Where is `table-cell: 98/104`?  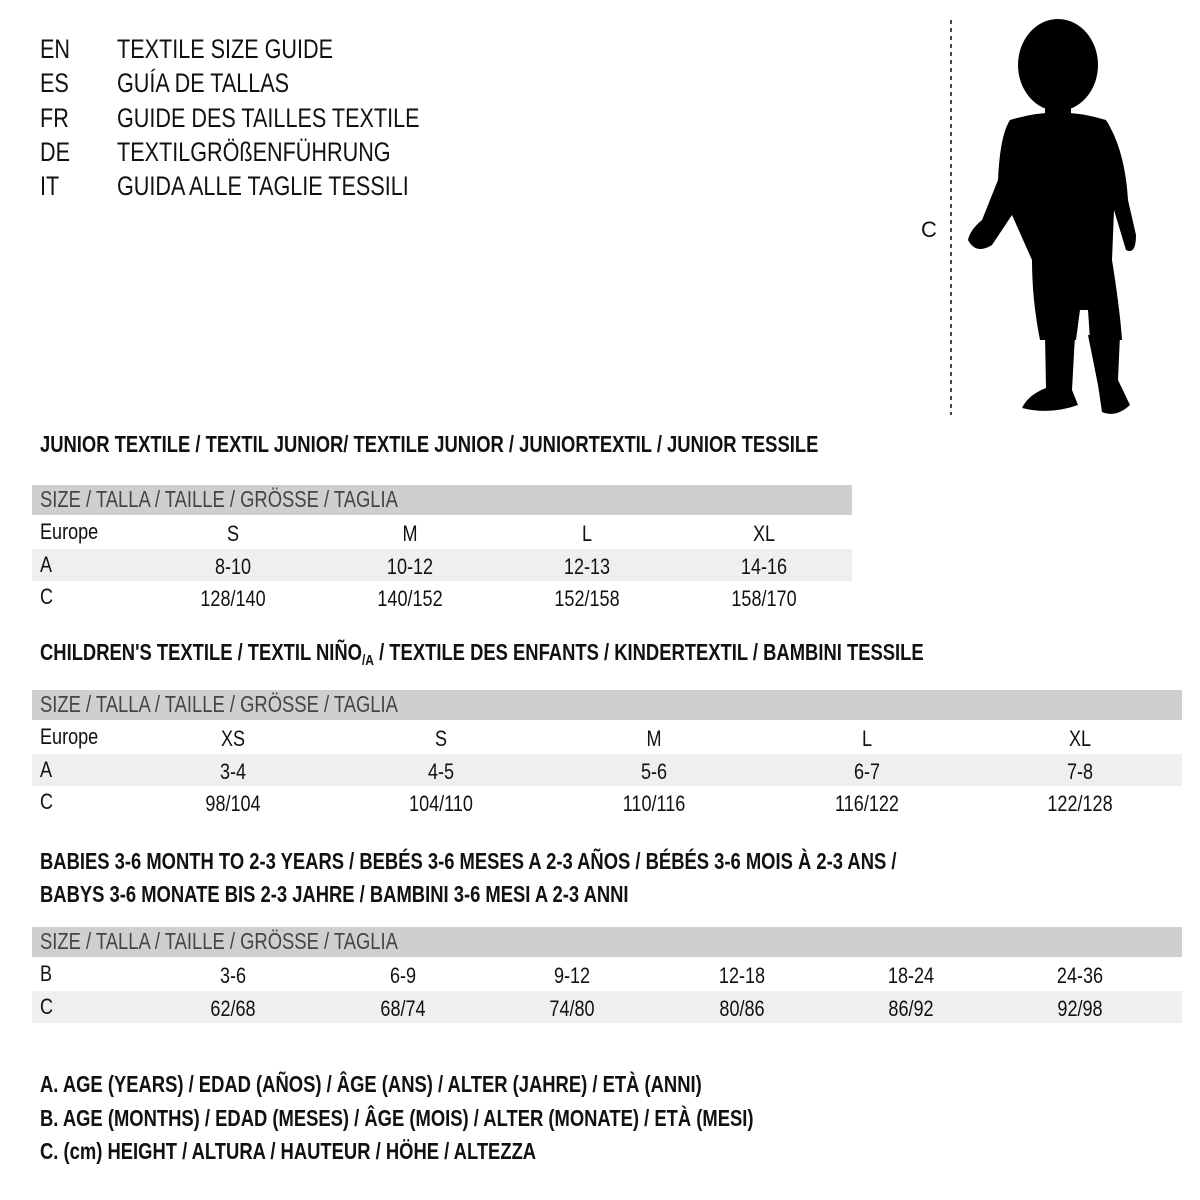
table-cell: 98/104 is located at coordinates (233, 803).